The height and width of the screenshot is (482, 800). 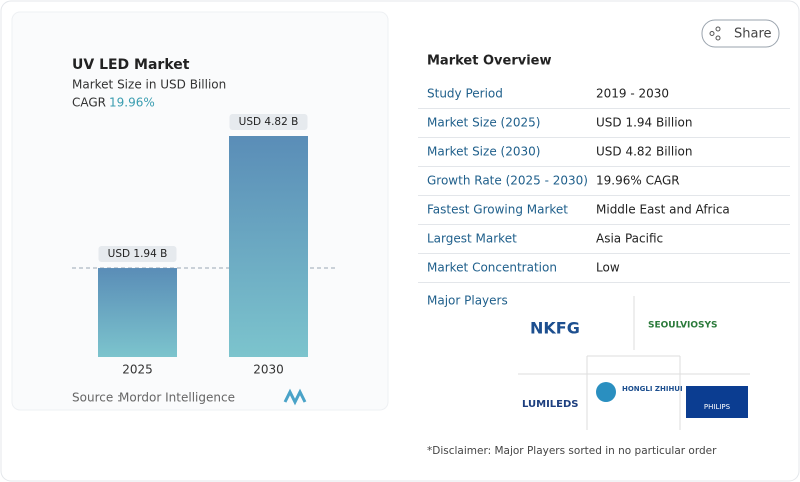 I want to click on chart-title: UV LED Market, so click(x=131, y=65).